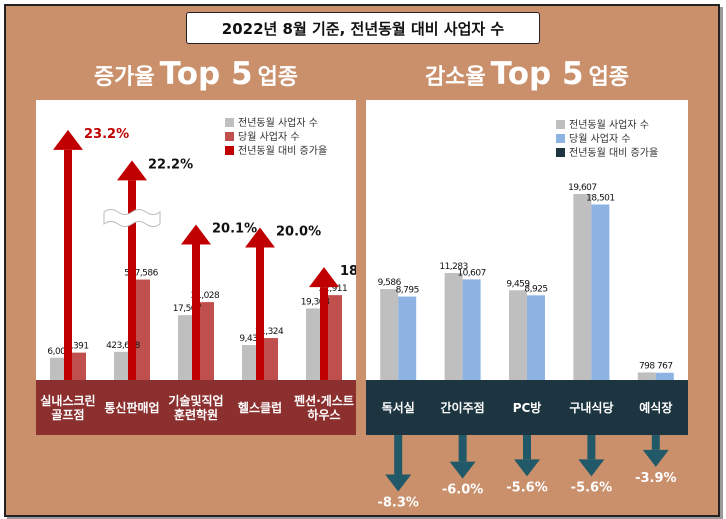 The height and width of the screenshot is (519, 726). I want to click on prev-value-label: 9,459, so click(518, 284).